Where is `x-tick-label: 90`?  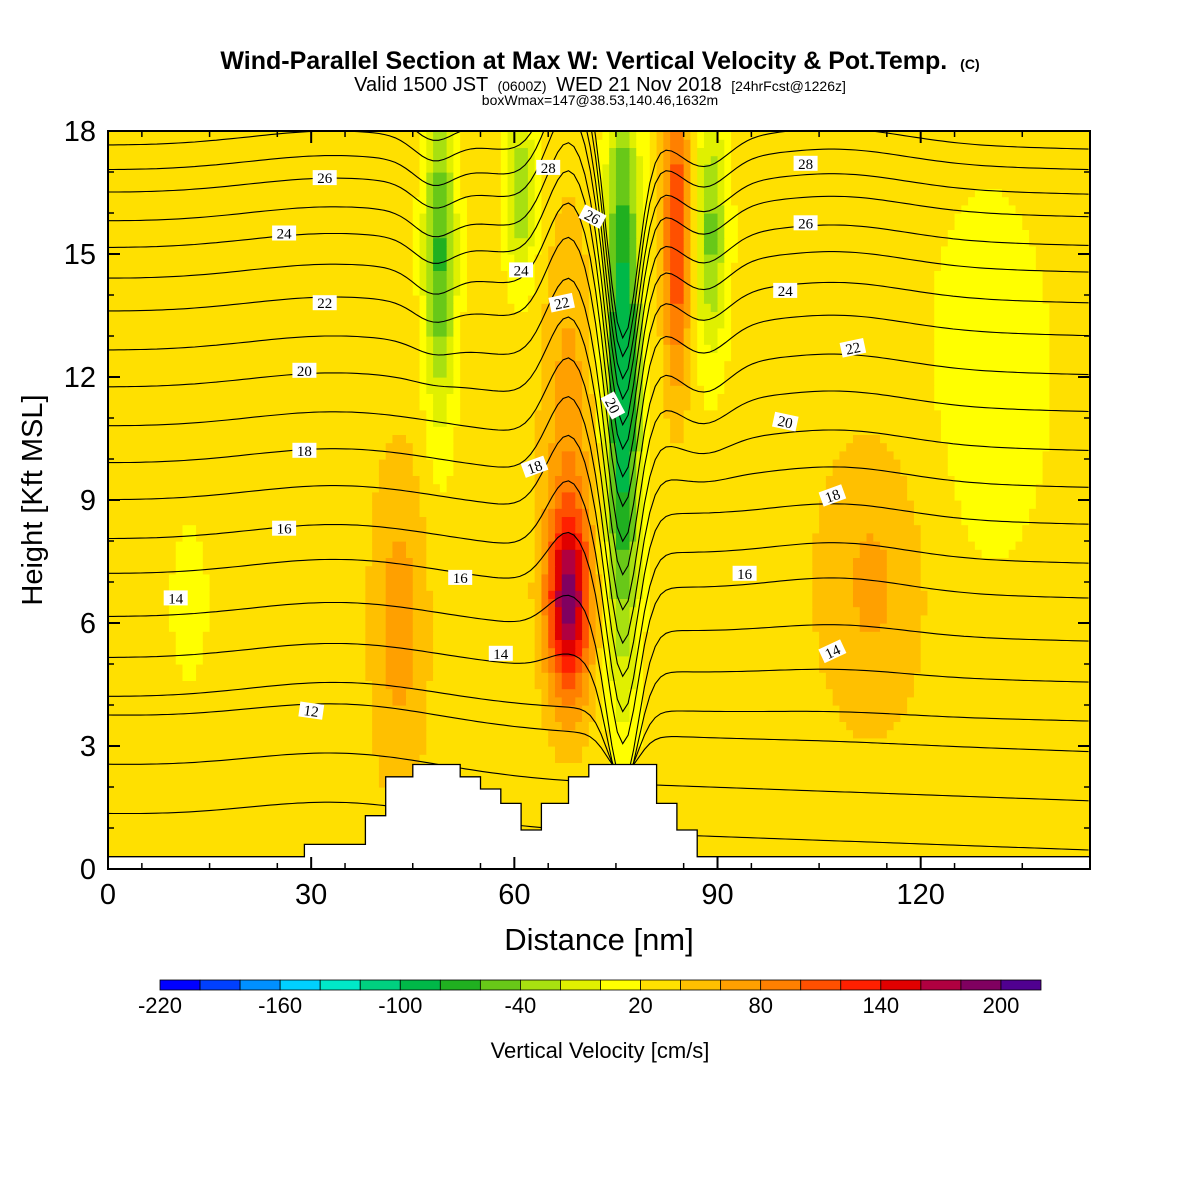 x-tick-label: 90 is located at coordinates (717, 895).